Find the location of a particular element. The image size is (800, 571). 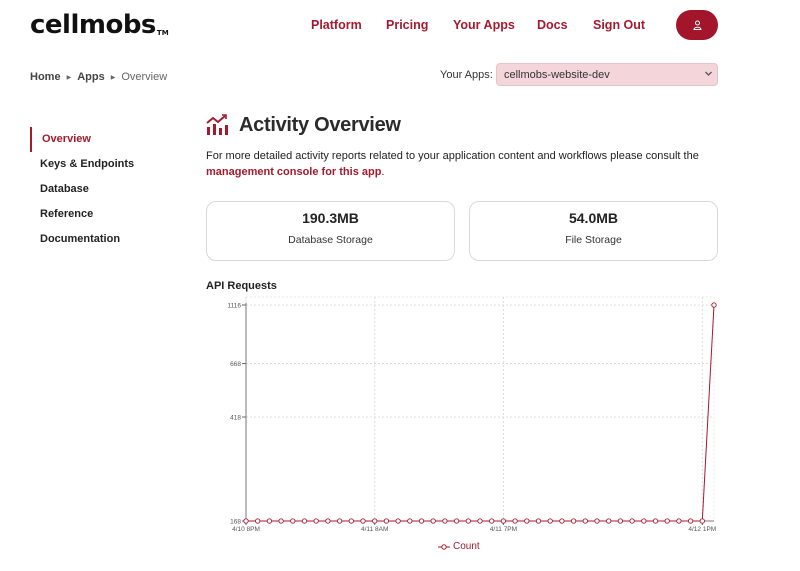

nav-platform-link: Platform is located at coordinates (336, 25).